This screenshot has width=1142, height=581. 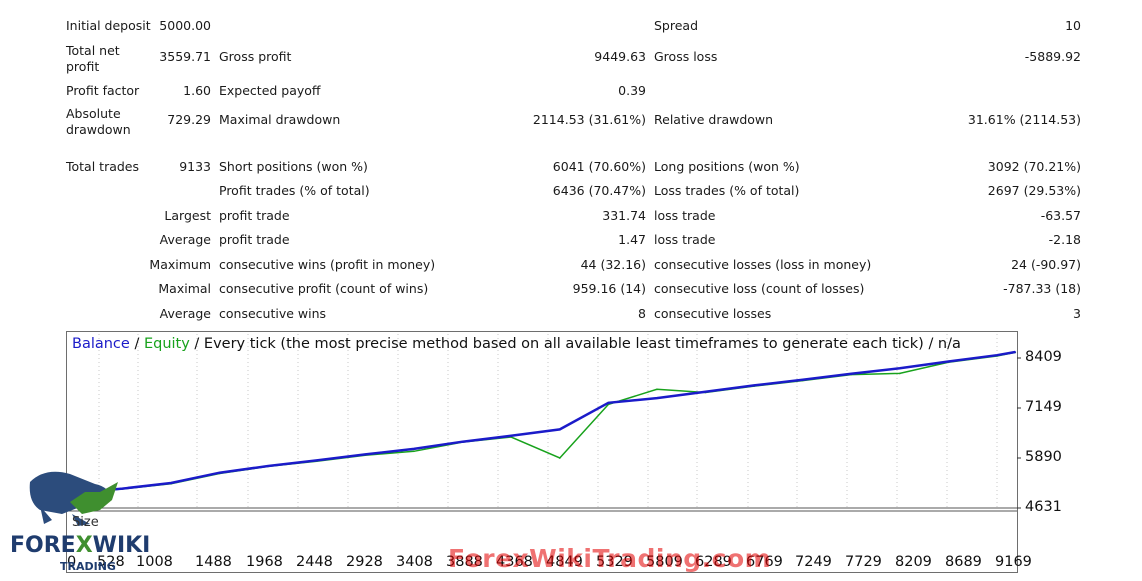 I want to click on report-row-3-c3: Relative drawdown, so click(x=714, y=119).